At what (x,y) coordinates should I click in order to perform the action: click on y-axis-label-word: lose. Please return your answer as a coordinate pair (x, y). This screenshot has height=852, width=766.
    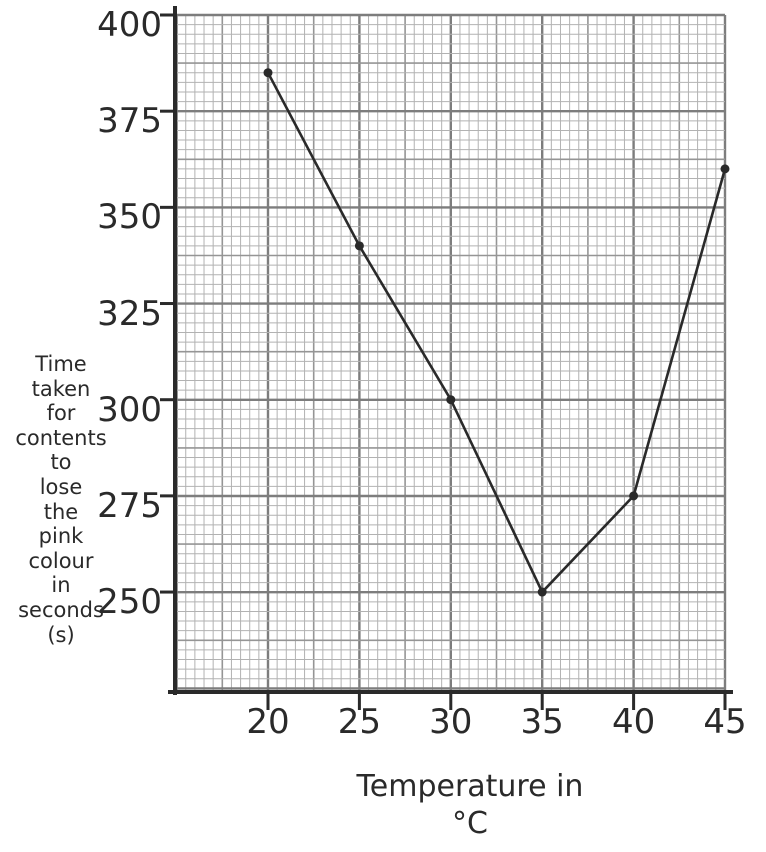
    Looking at the image, I should click on (61, 486).